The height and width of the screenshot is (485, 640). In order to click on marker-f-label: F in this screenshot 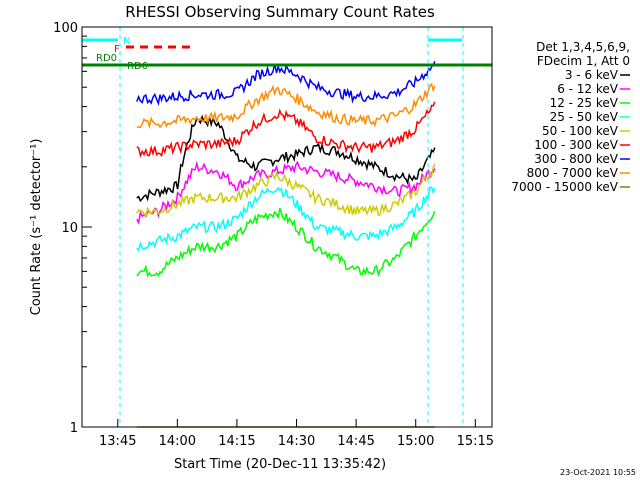, I will do `click(117, 49)`.